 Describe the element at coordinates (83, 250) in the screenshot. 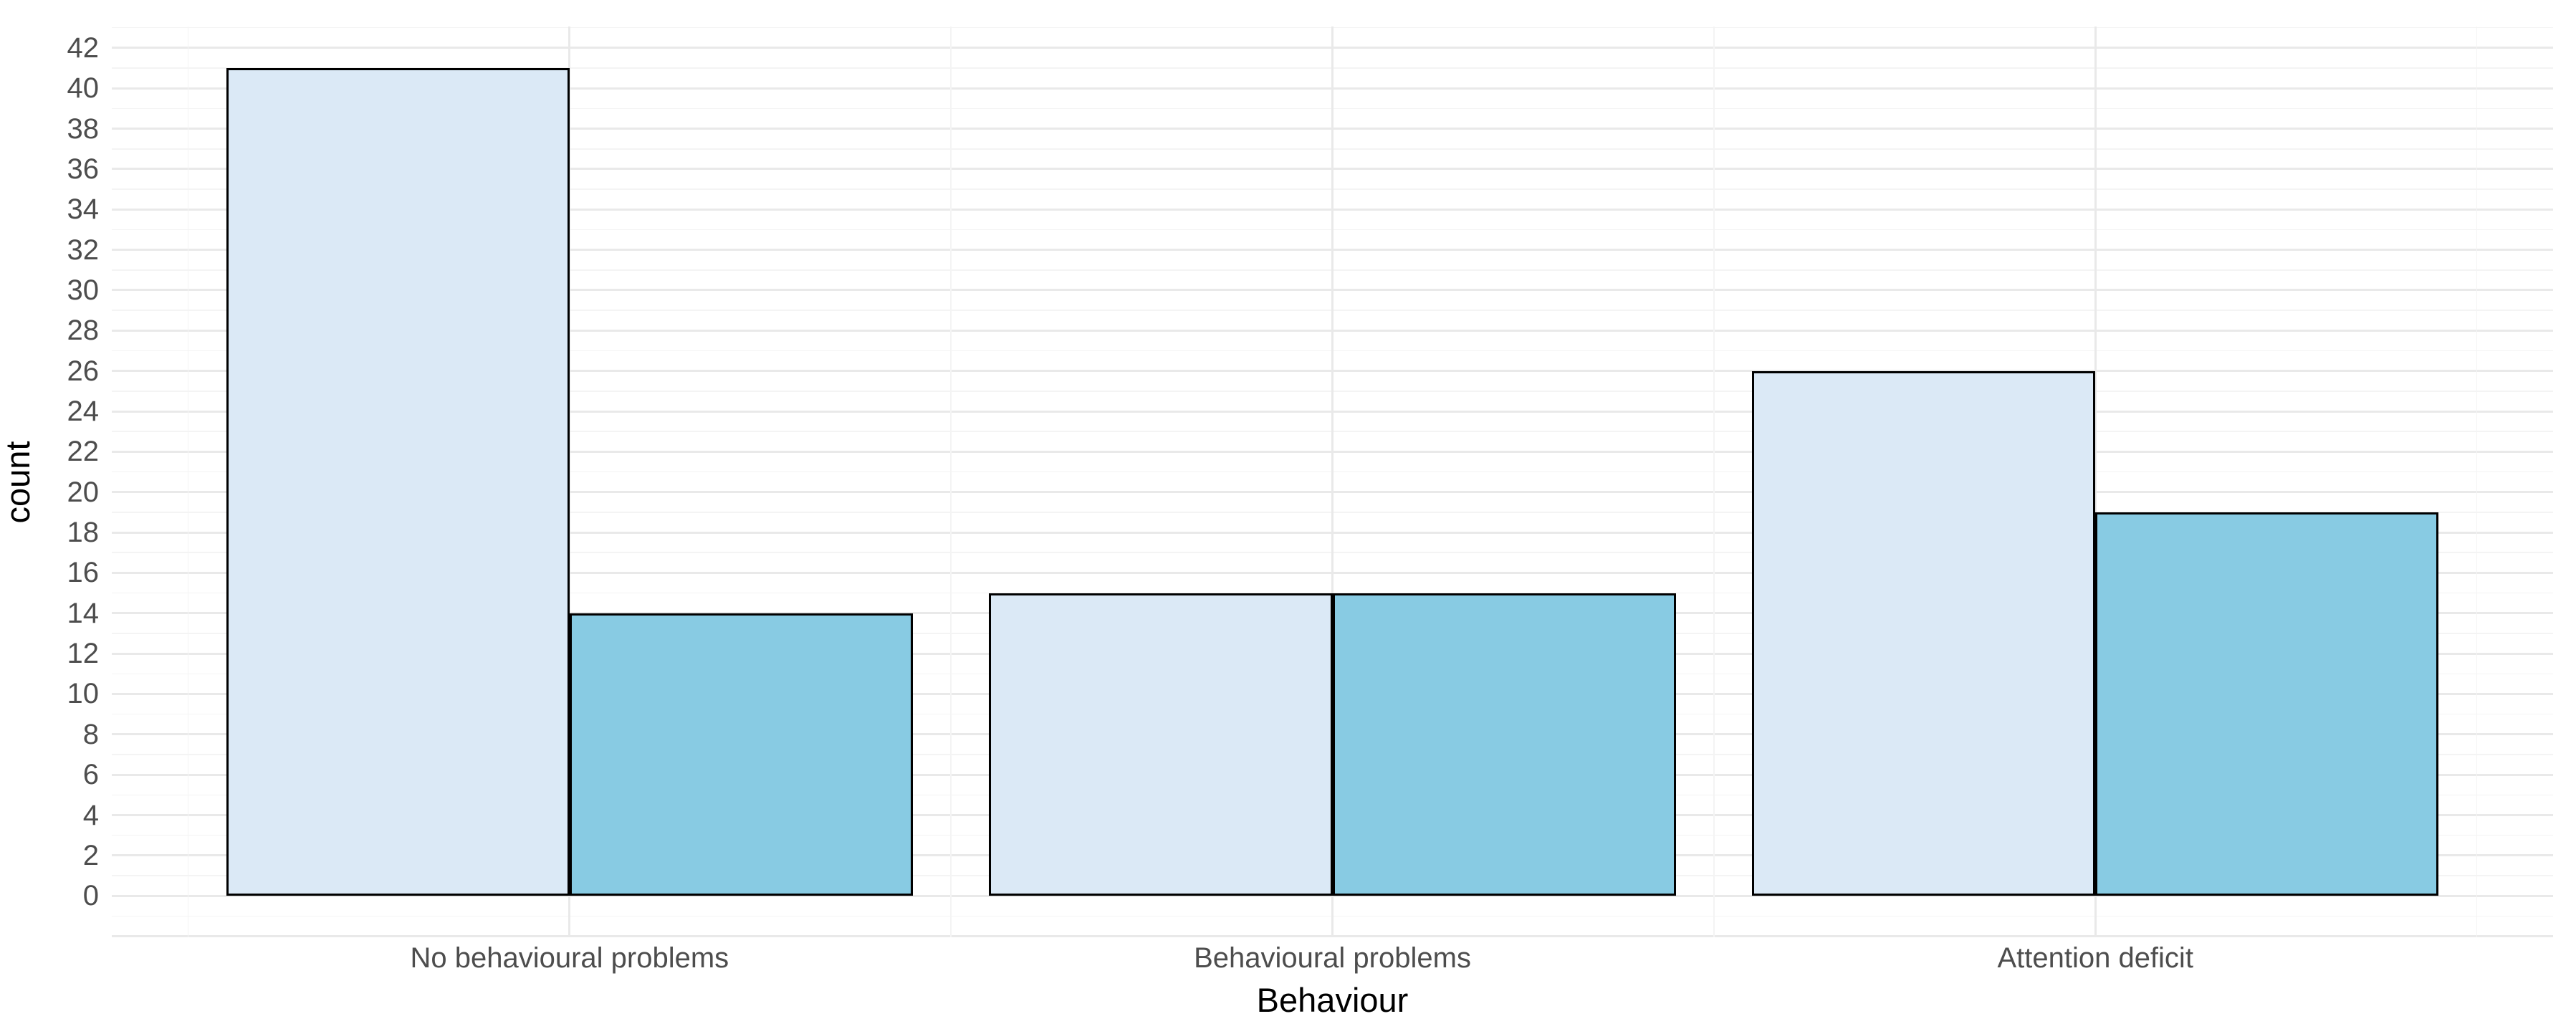

I see `y-tick-label: 32` at that location.